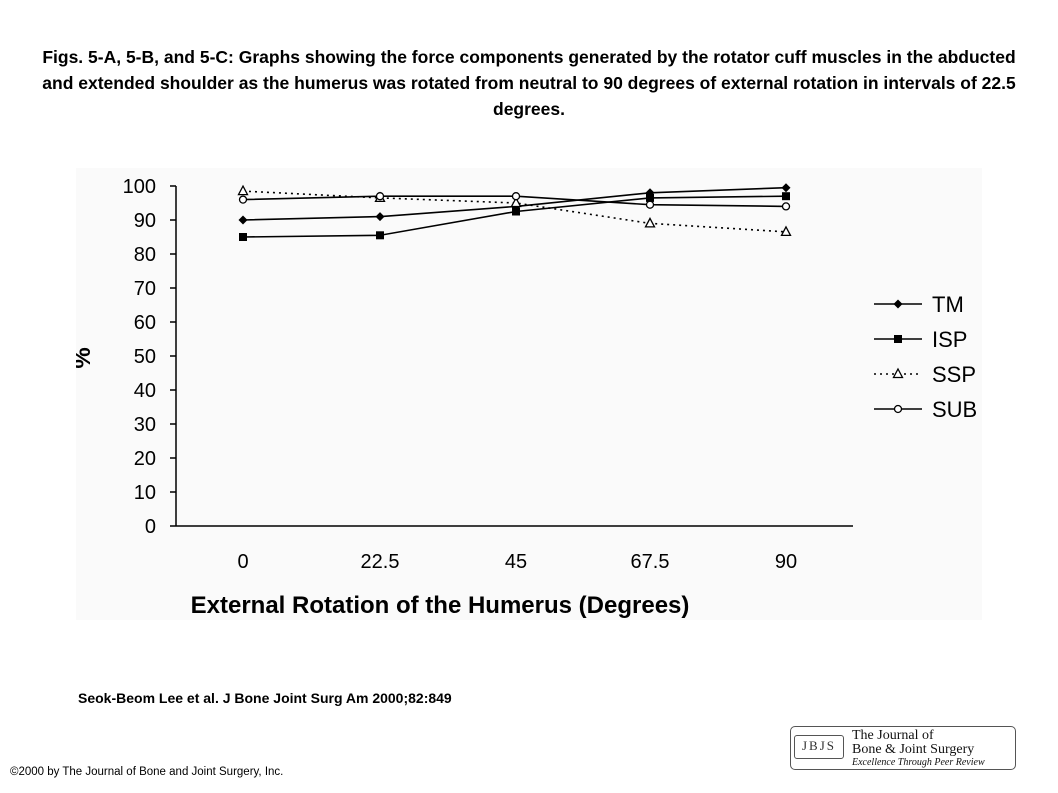 This screenshot has width=1058, height=793. Describe the element at coordinates (145, 255) in the screenshot. I see `y-tick-label: 80` at that location.